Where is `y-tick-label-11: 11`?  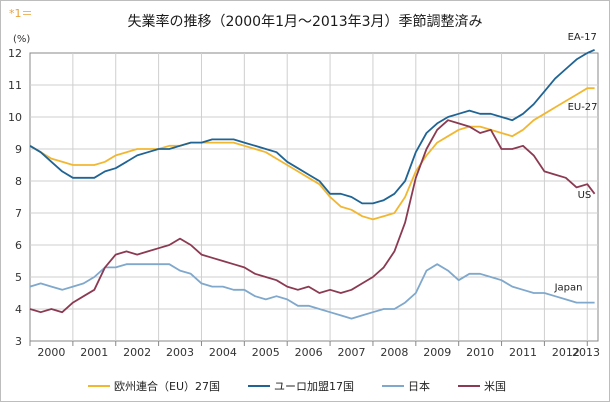
y-tick-label-11: 11 is located at coordinates (15, 85).